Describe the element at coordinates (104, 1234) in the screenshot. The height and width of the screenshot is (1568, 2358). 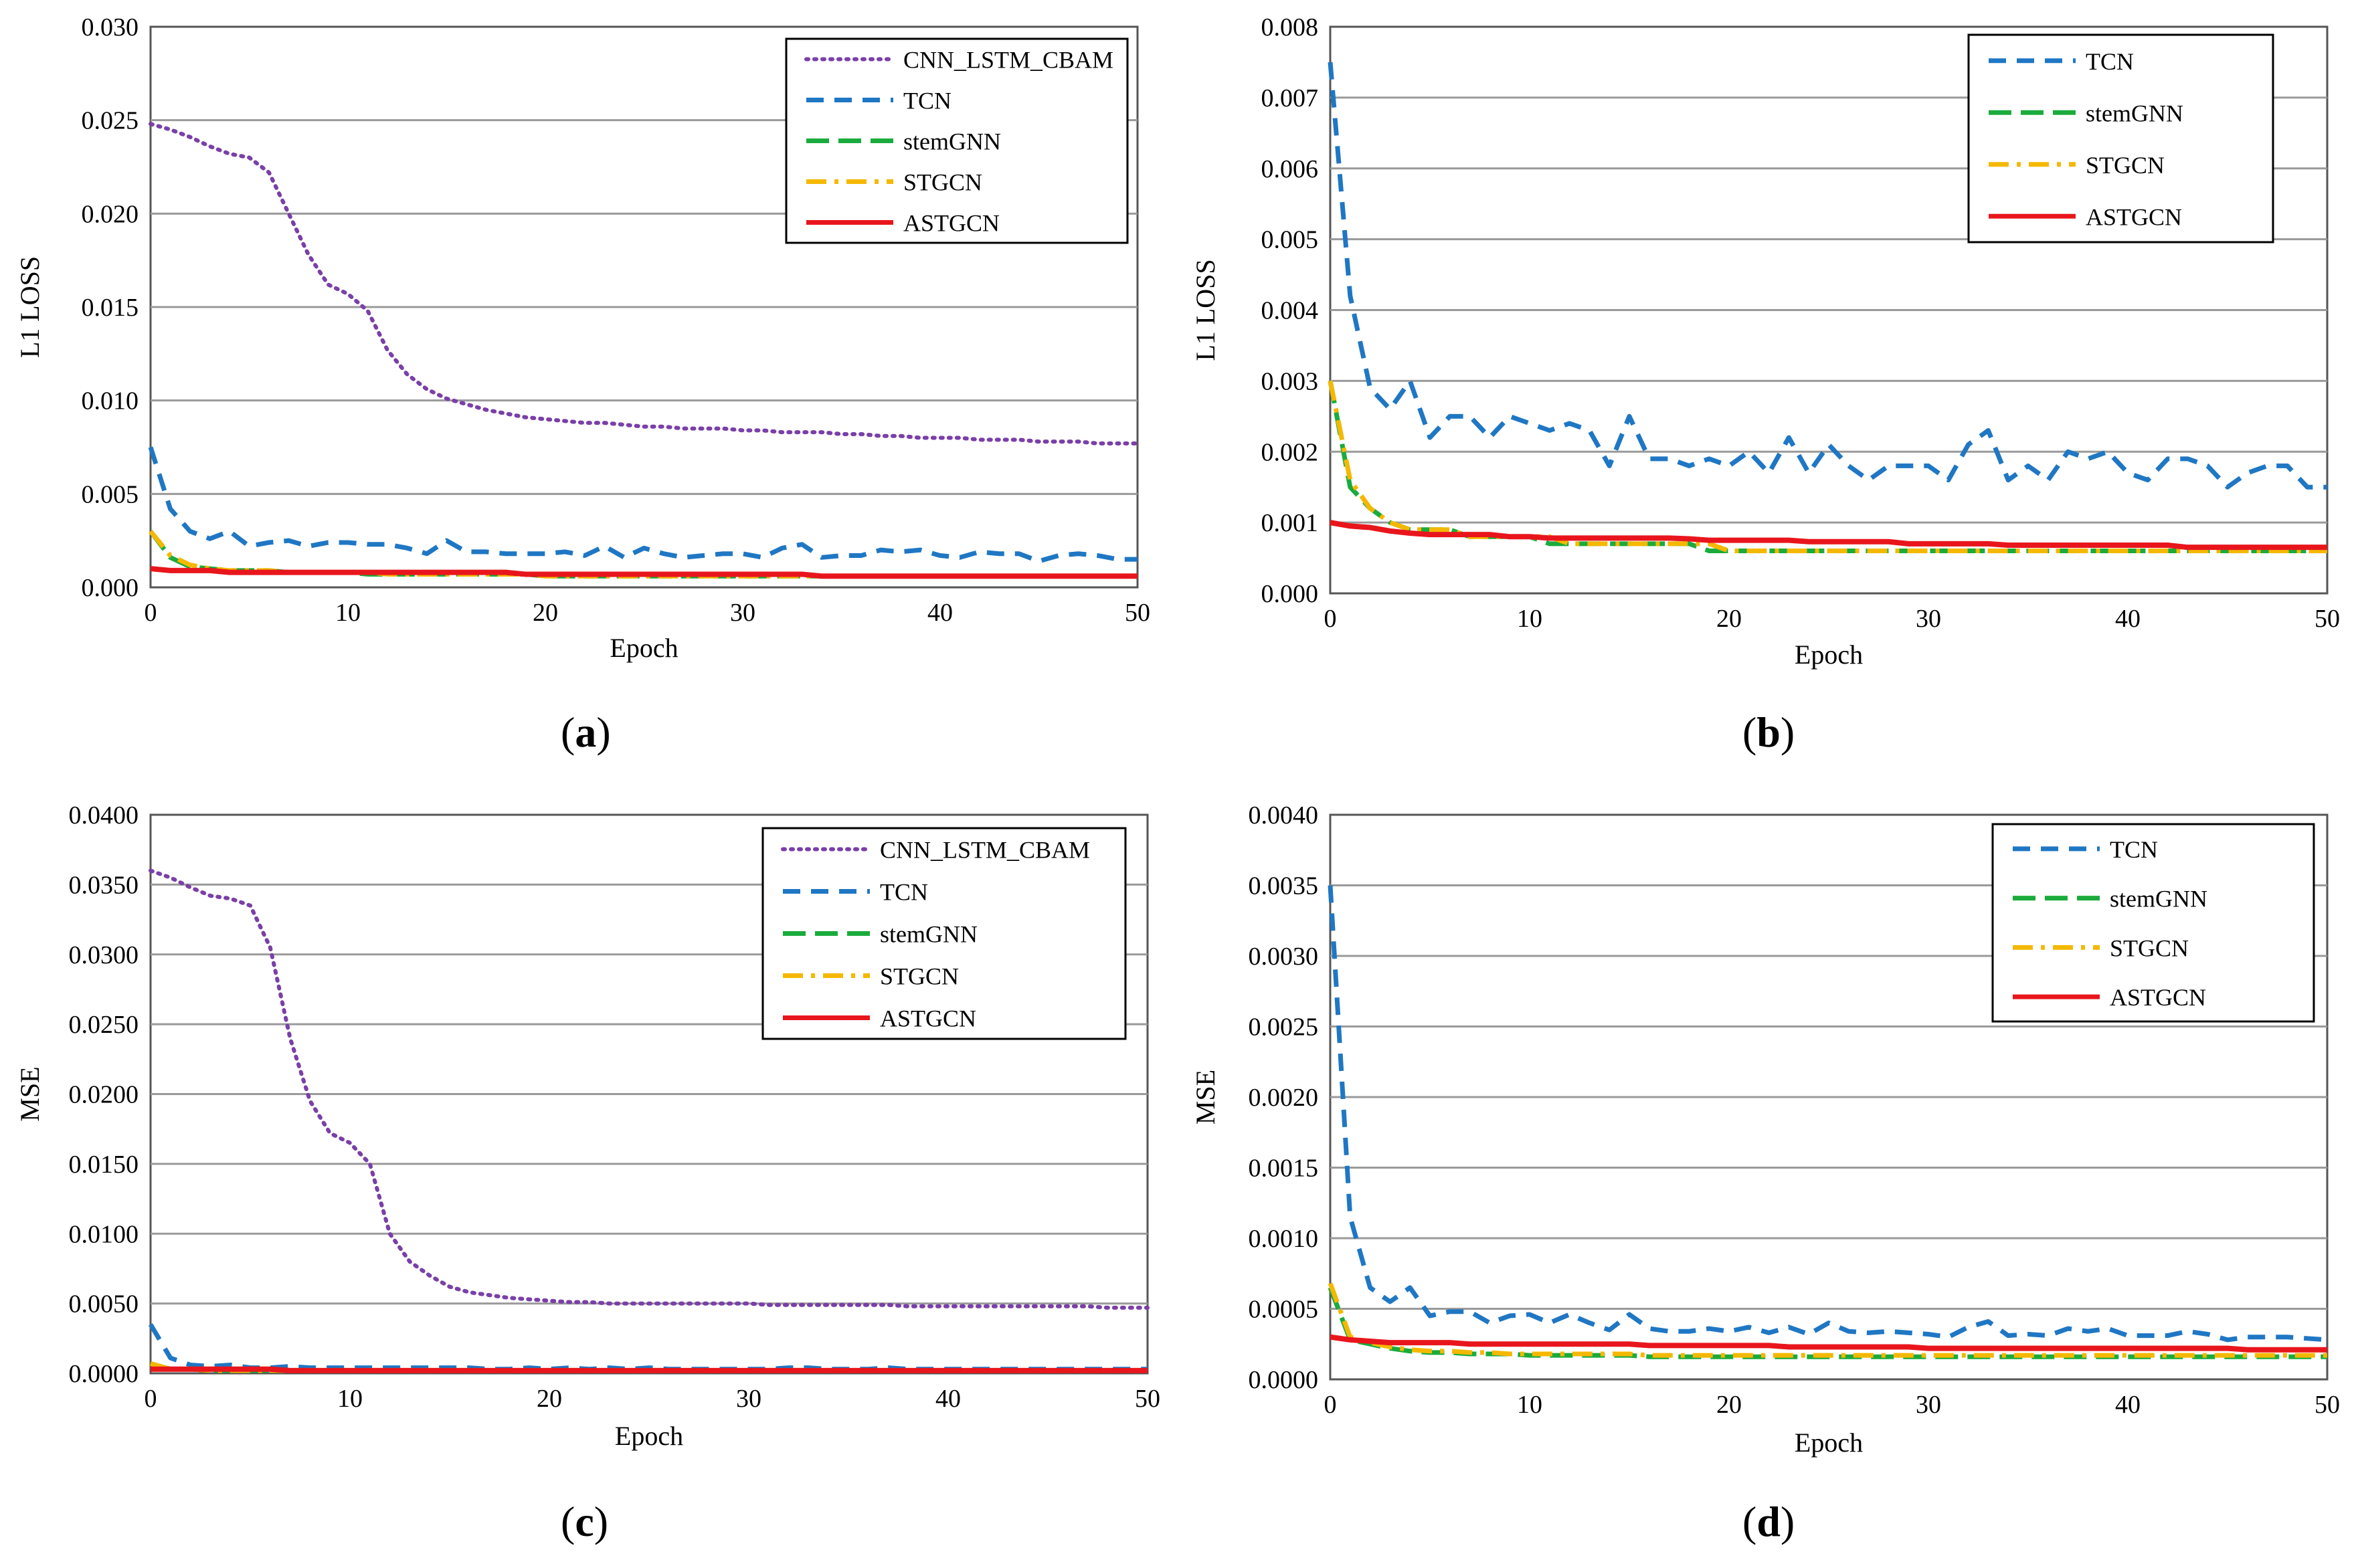
I see `y-tick-label: 0.0100` at that location.